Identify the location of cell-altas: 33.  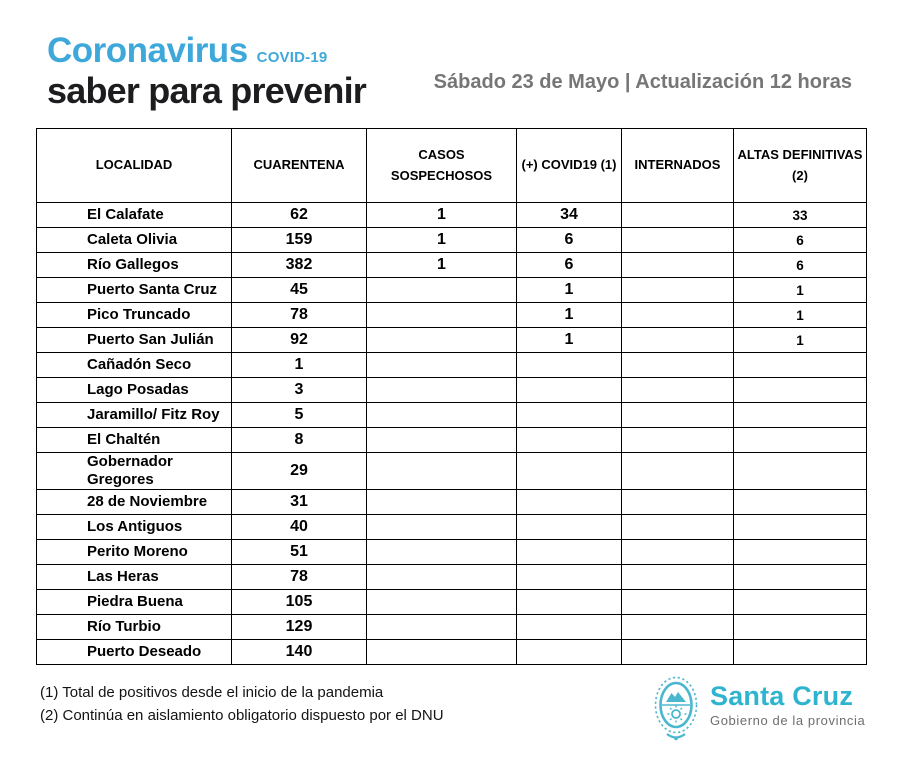
(800, 215).